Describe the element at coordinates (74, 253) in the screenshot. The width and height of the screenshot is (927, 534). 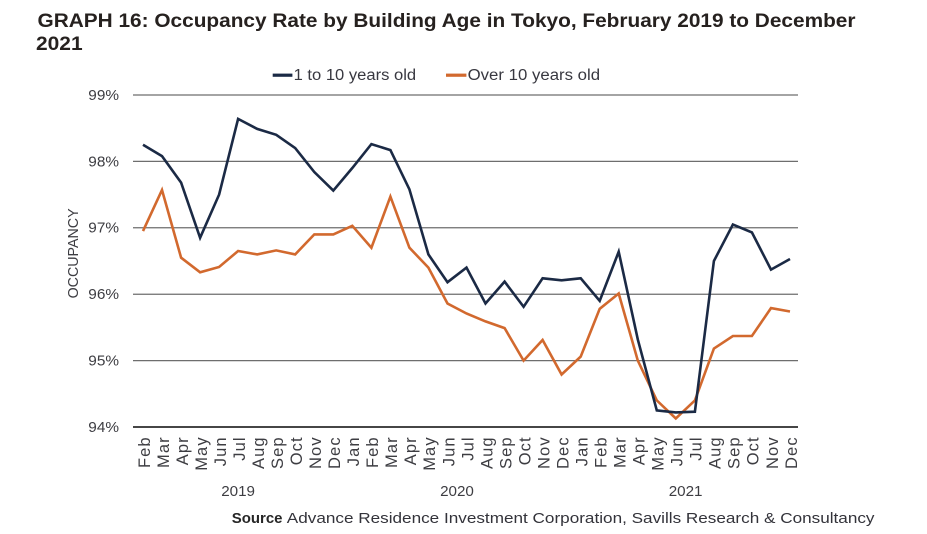
I see `svg-text: OCCUPANCY` at that location.